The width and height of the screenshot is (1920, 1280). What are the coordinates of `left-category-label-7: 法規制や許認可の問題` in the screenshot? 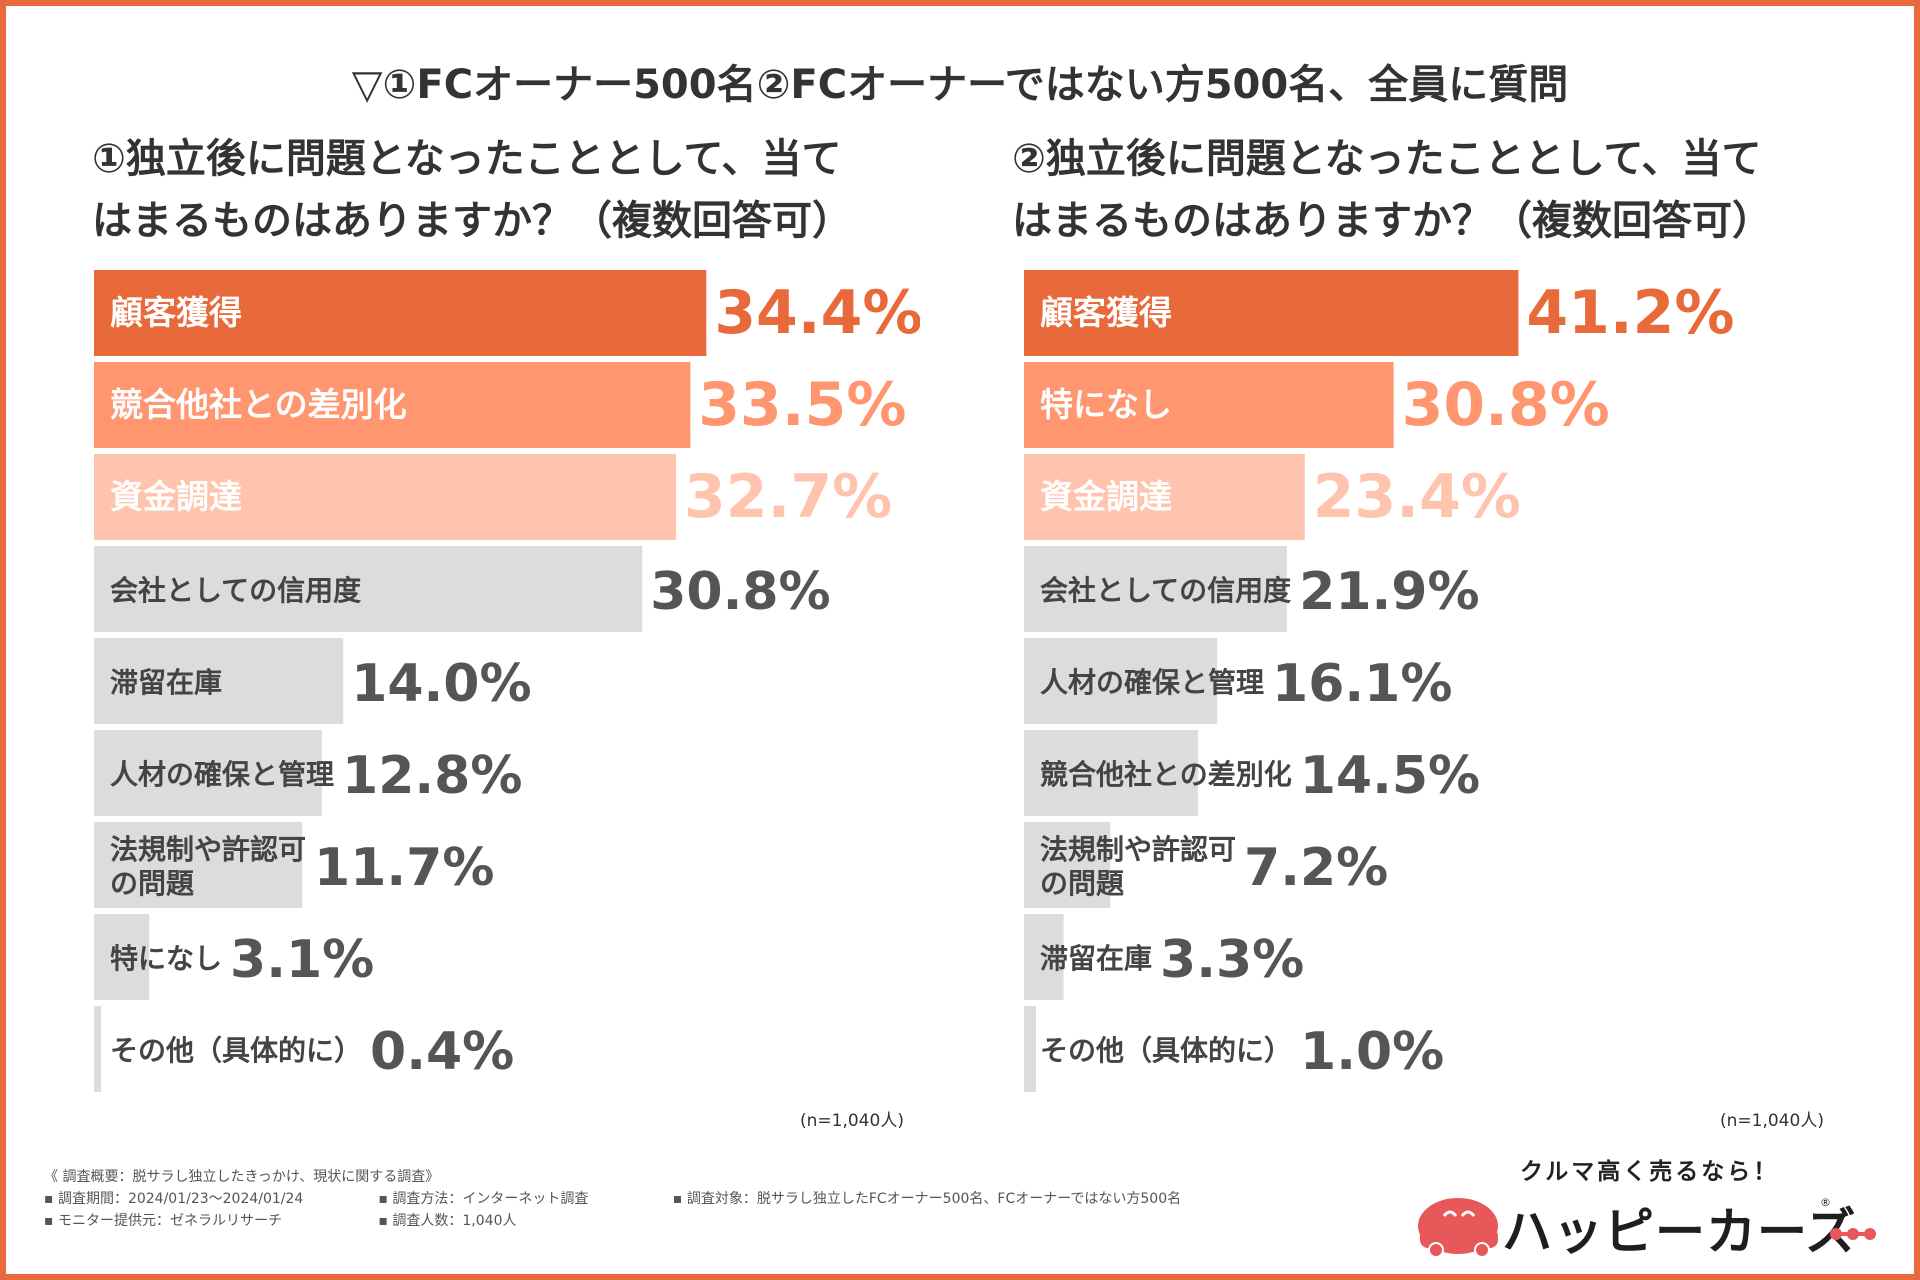 It's located at (208, 866).